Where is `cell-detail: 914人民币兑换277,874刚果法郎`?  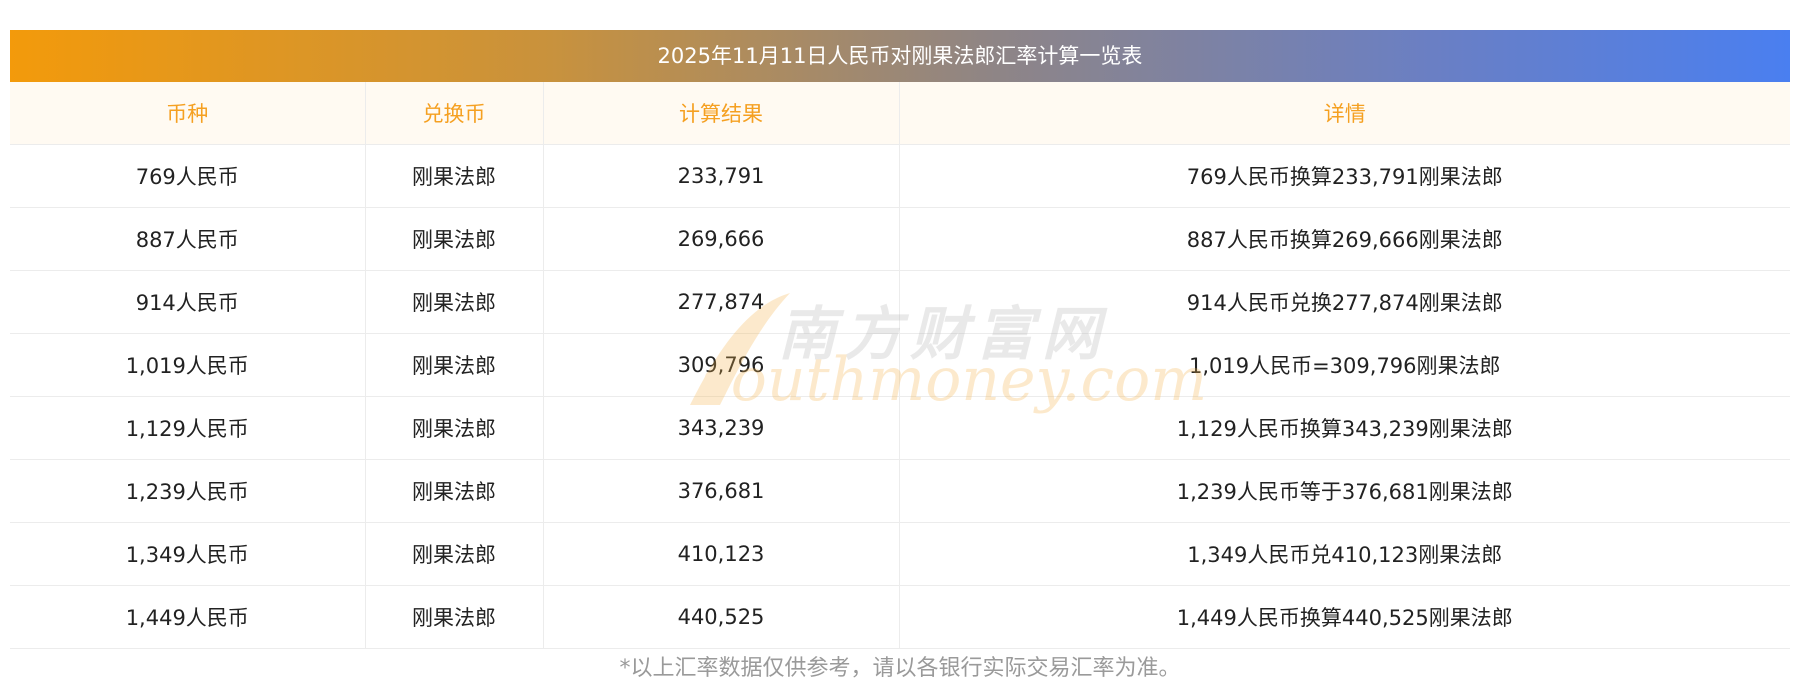
cell-detail: 914人民币兑换277,874刚果法郎 is located at coordinates (1344, 302).